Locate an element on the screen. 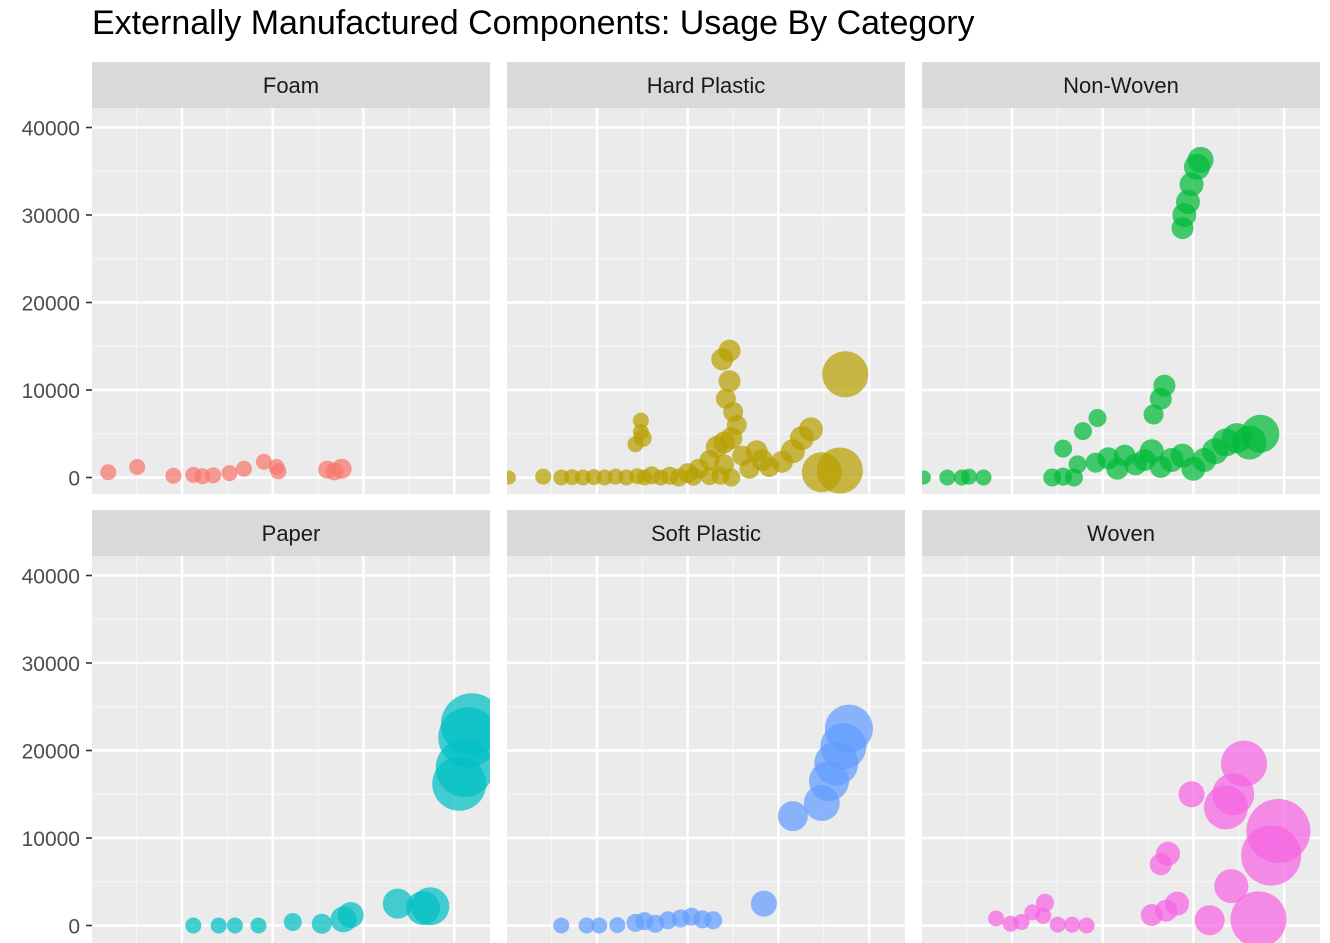  points-hard-plastic is located at coordinates (688, 416).